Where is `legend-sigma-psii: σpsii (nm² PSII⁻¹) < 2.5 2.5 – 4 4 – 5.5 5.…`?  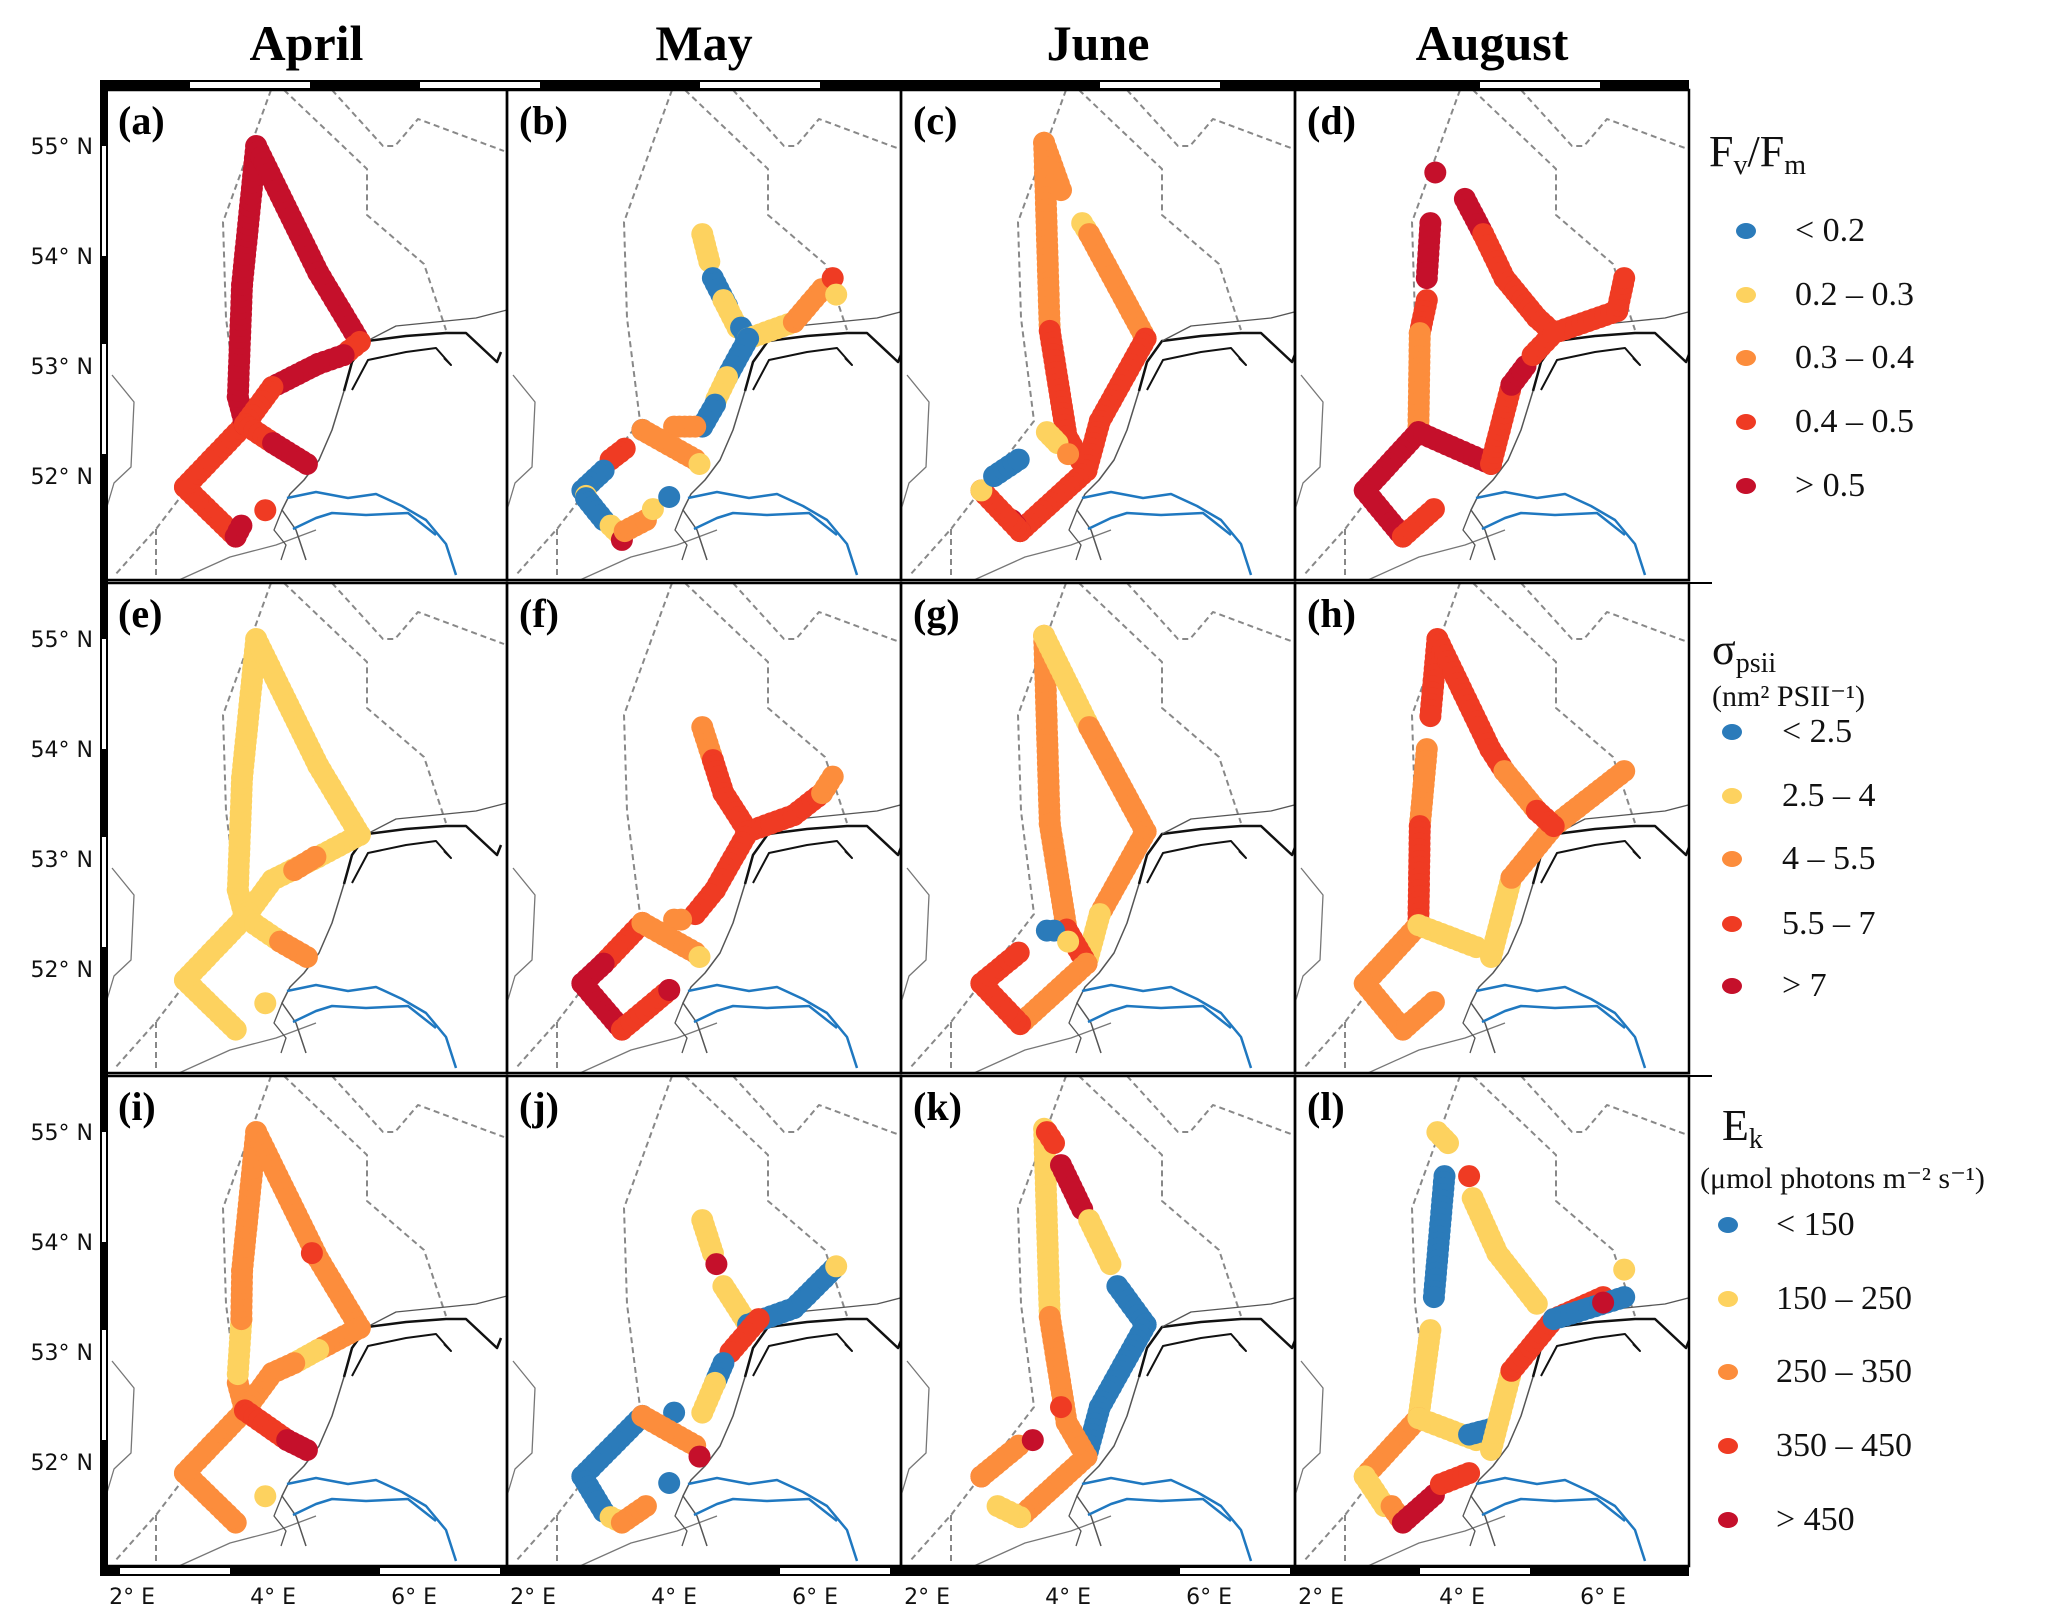
legend-sigma-psii: σpsii (nm² PSII⁻¹) < 2.5 2.5 – 4 4 – 5.5 5.… is located at coordinates (1794, 814).